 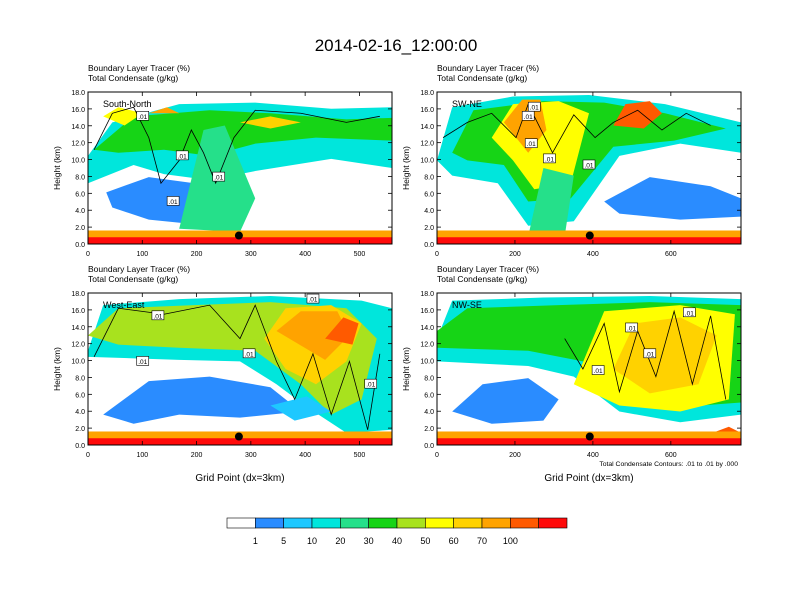 What do you see at coordinates (589, 369) in the screenshot?
I see `panel-frame` at bounding box center [589, 369].